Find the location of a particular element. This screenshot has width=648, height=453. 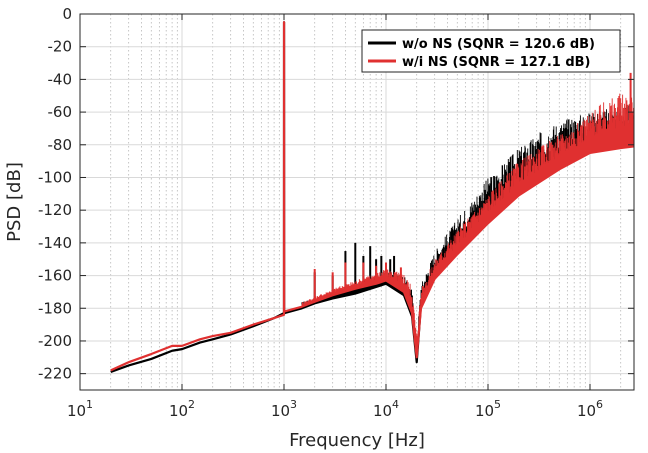

x-tick-exponent: 6 is located at coordinates (599, 404).